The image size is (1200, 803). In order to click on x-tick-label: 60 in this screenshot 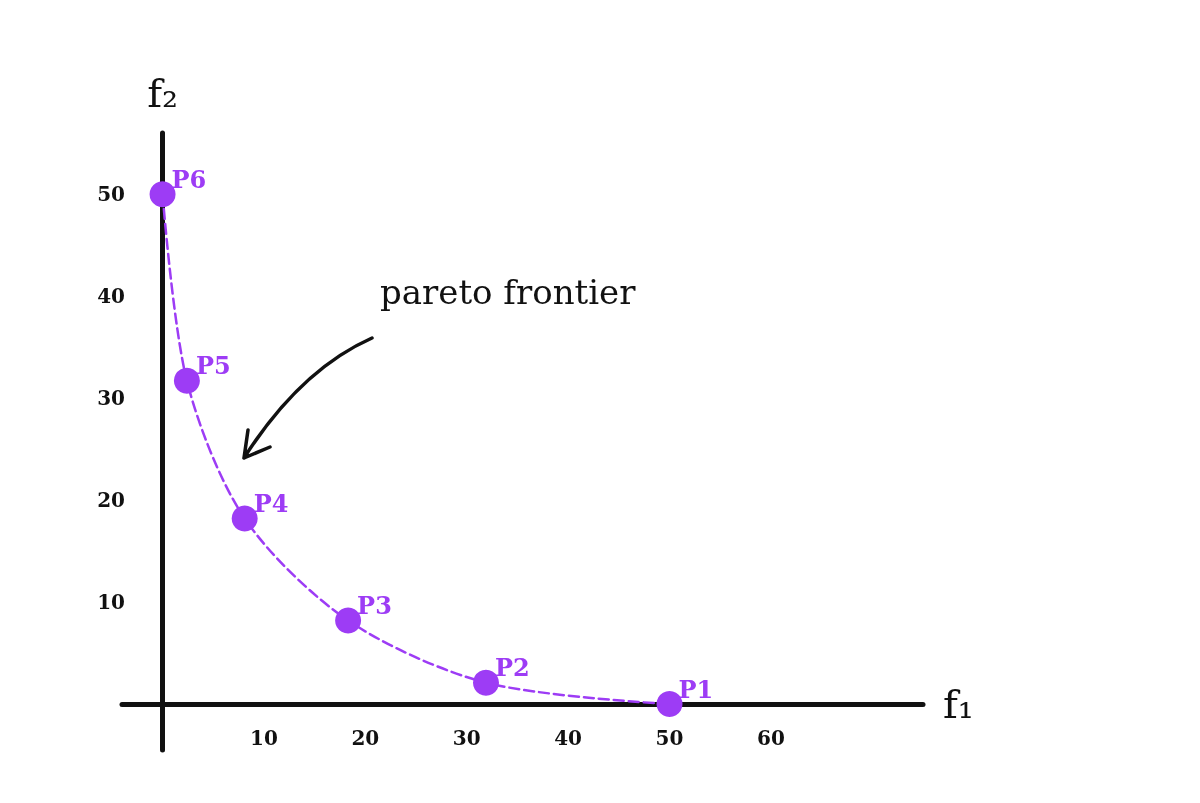, I will do `click(770, 738)`.